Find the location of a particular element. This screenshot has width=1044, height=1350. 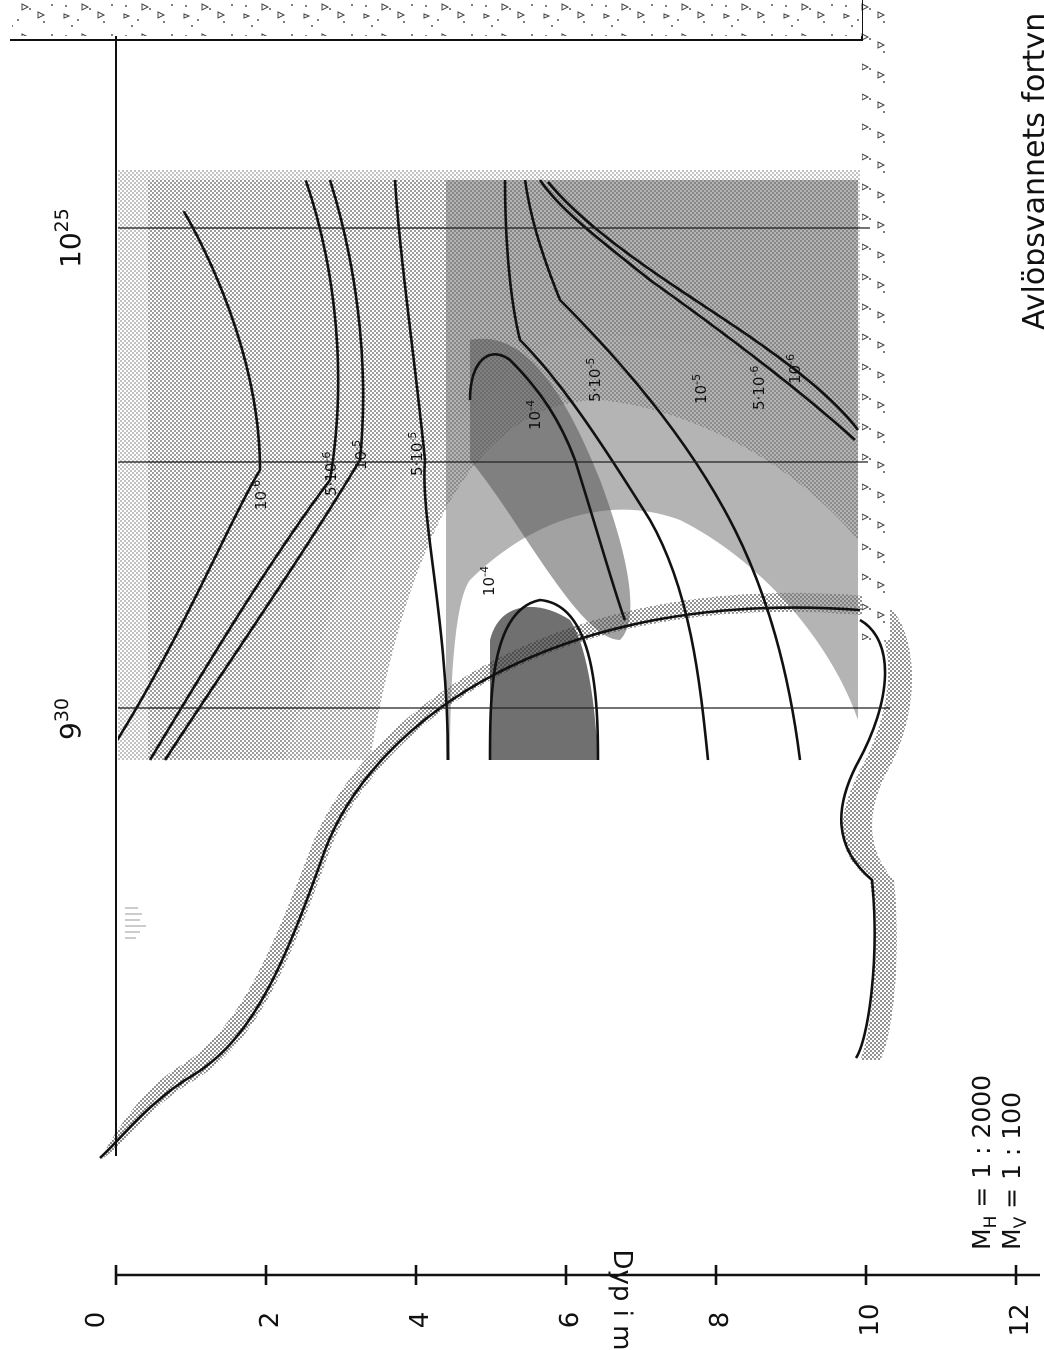

contour-1e-4-core-b is located at coordinates (544, 679).